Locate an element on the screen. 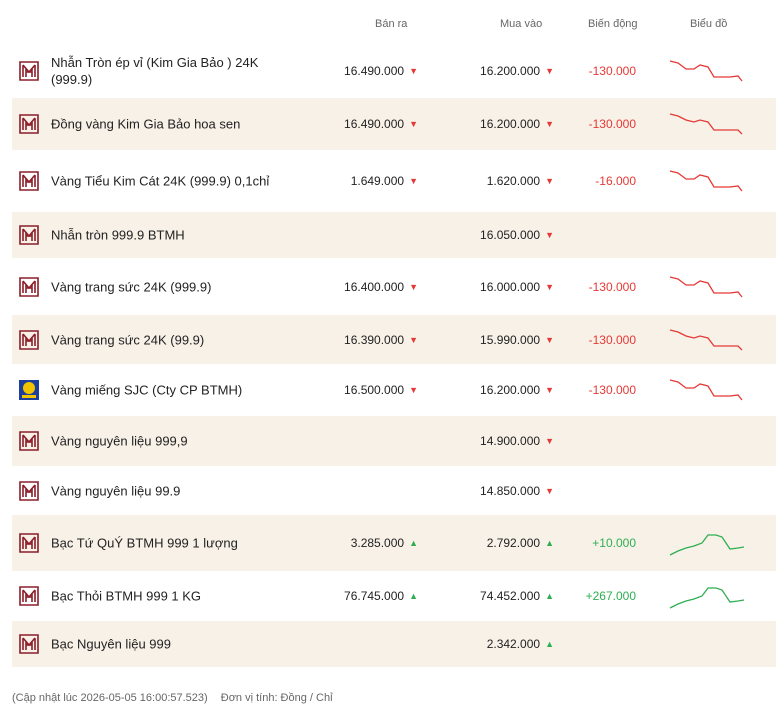 The image size is (776, 716). sell-price: 16.400.000 ▼ is located at coordinates (381, 287).